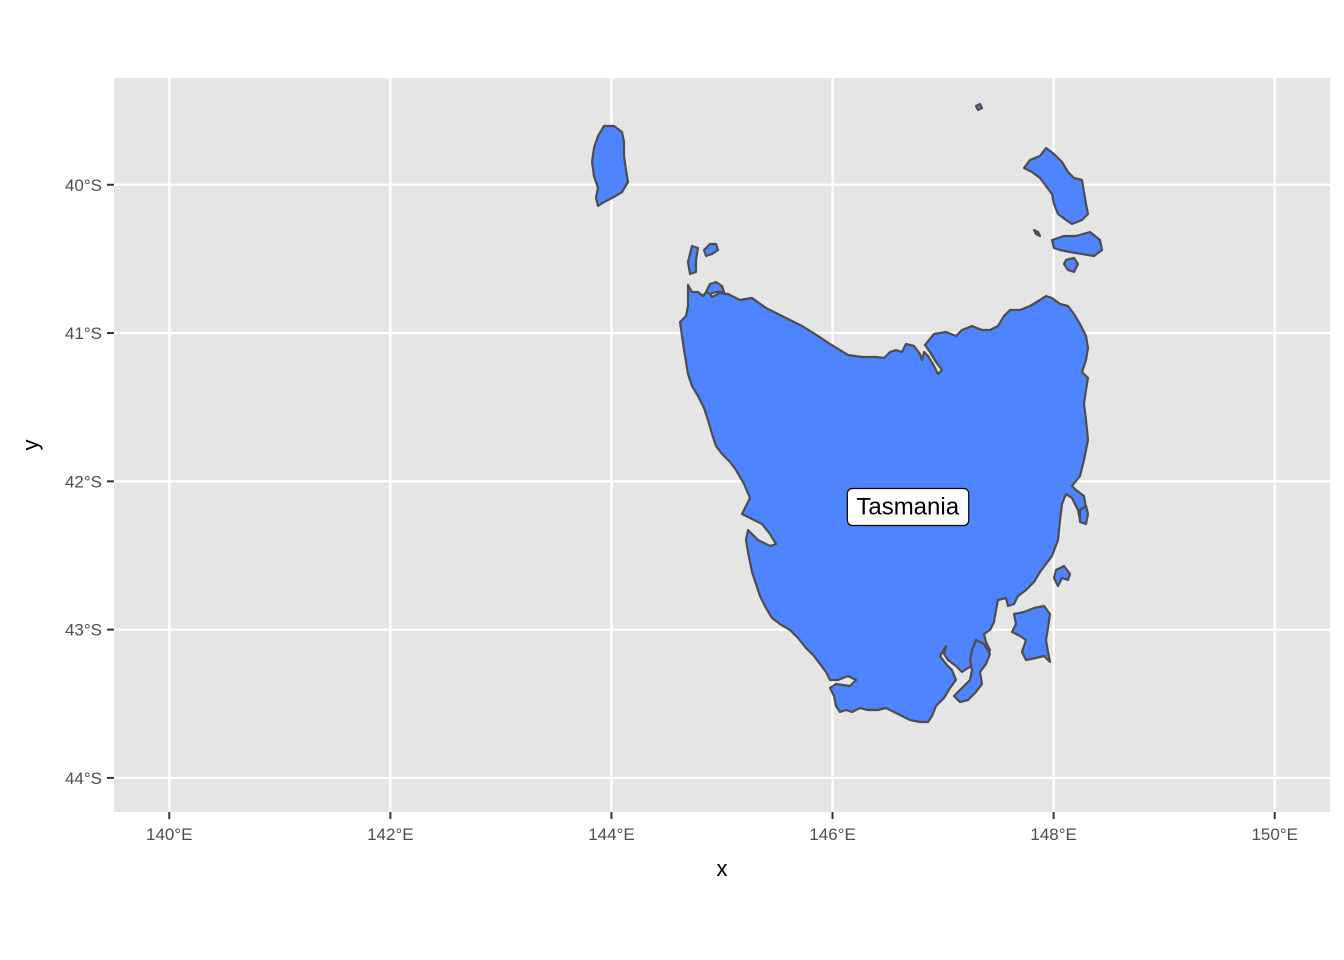 This screenshot has height=960, width=1344. What do you see at coordinates (611, 834) in the screenshot?
I see `x-tick-label-2: 144°E` at bounding box center [611, 834].